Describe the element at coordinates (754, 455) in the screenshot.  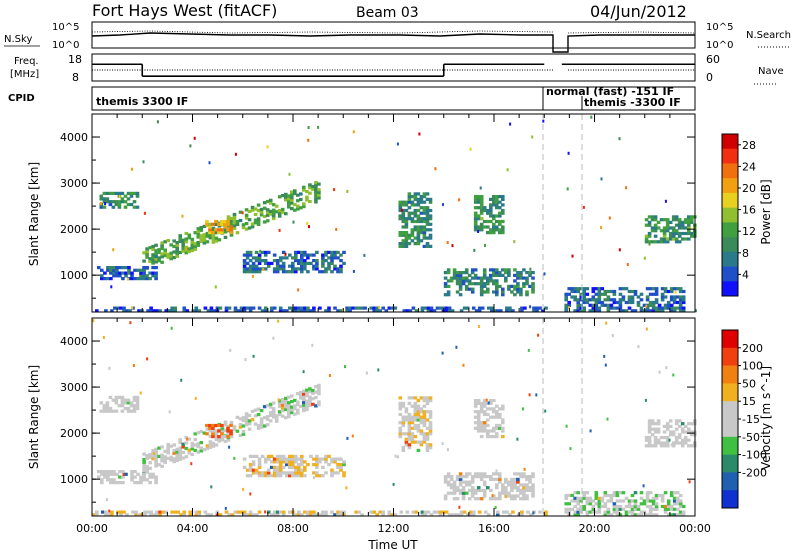
I see `colorbar-tick-label-6: -100` at that location.